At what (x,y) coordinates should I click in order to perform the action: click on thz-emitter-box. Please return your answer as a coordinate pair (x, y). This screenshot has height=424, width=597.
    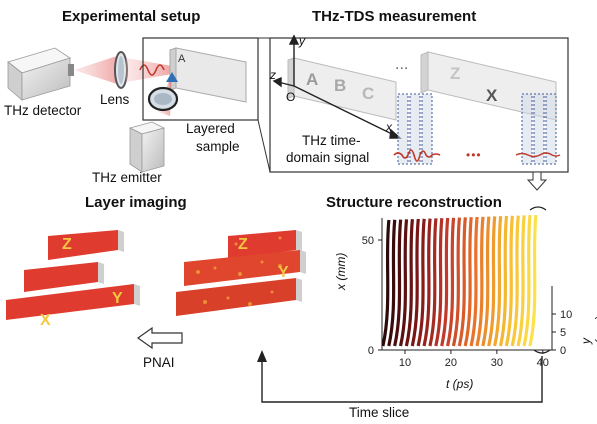
    Looking at the image, I should click on (147, 147).